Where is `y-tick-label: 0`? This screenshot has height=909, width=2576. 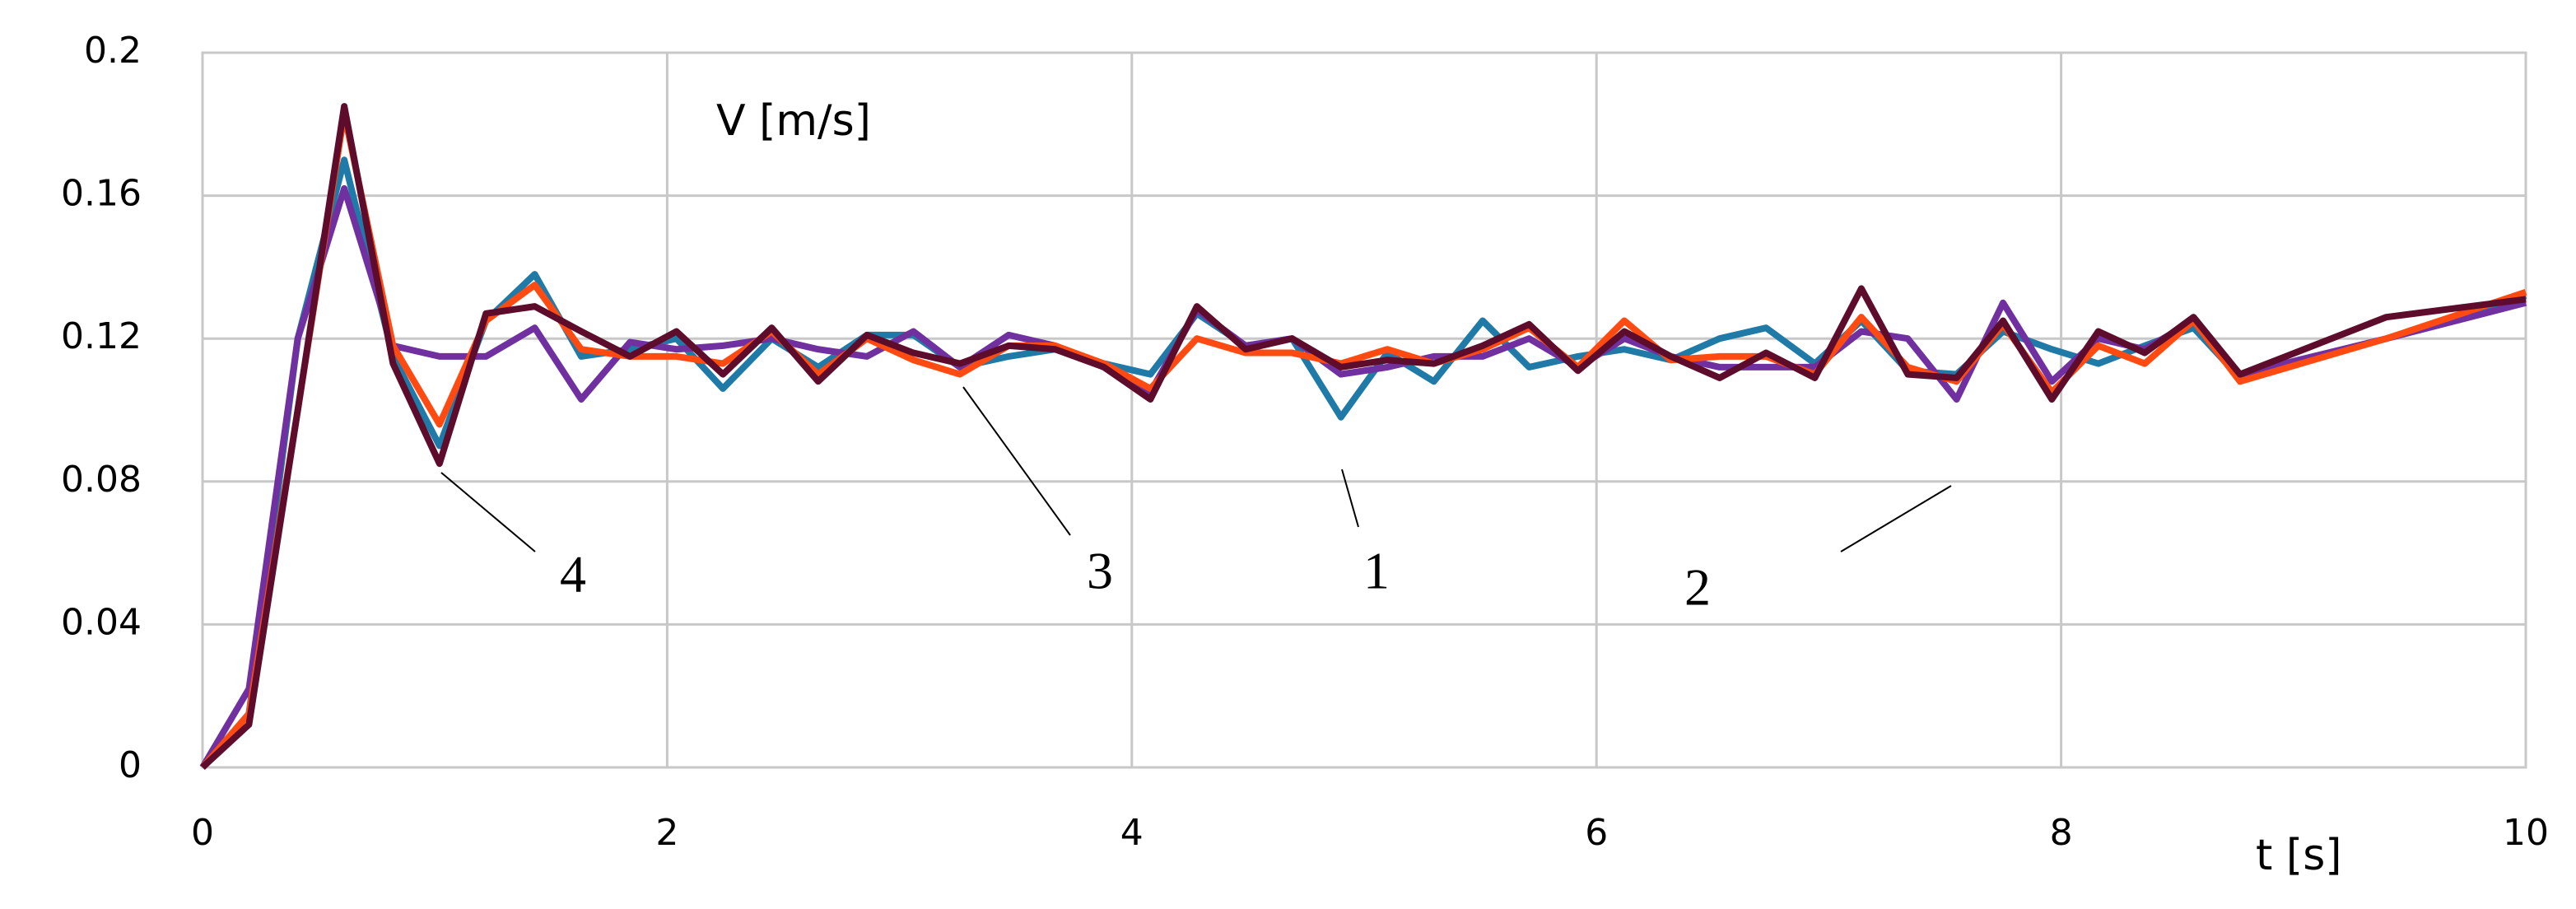 y-tick-label: 0 is located at coordinates (130, 765).